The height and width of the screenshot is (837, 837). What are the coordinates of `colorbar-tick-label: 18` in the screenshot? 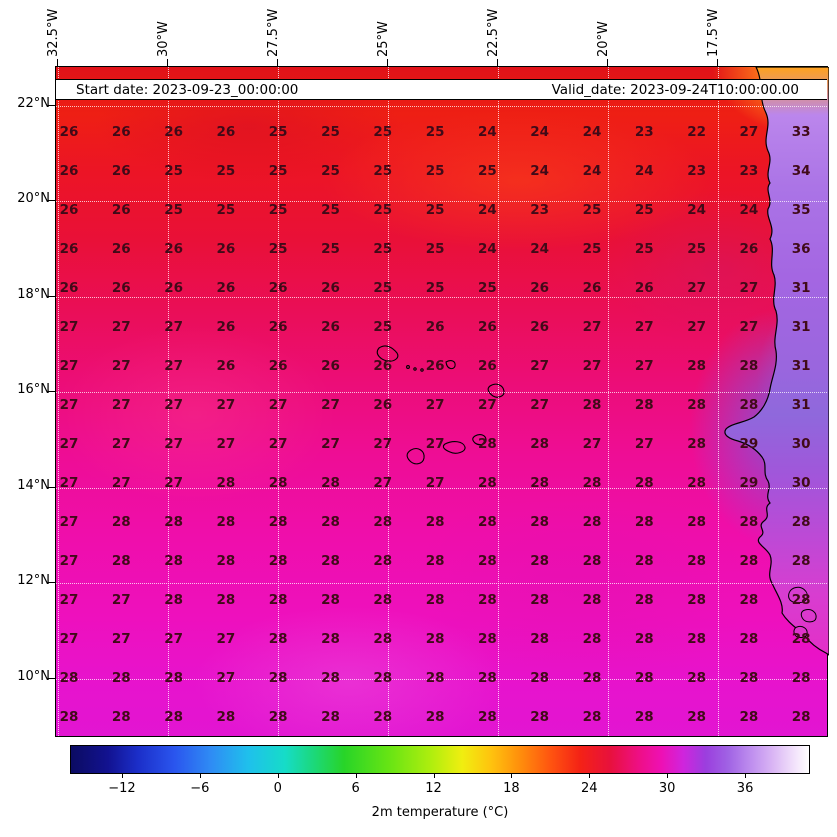 It's located at (511, 788).